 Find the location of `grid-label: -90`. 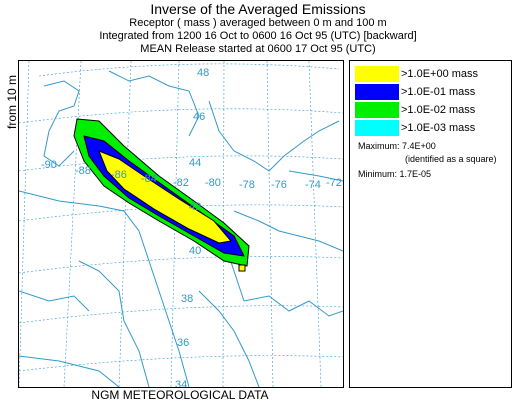

grid-label: -90 is located at coordinates (49, 165).